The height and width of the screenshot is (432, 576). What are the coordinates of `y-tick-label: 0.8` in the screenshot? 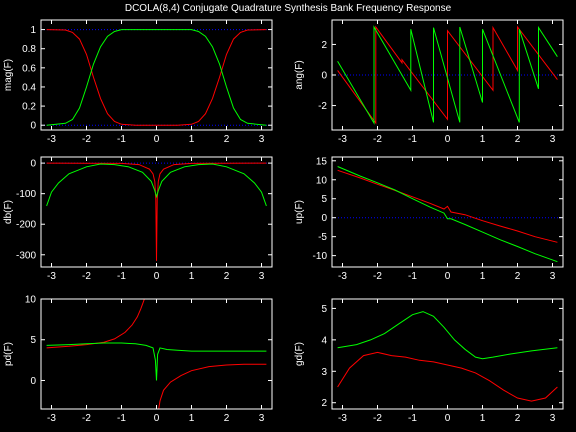 It's located at (29, 49).